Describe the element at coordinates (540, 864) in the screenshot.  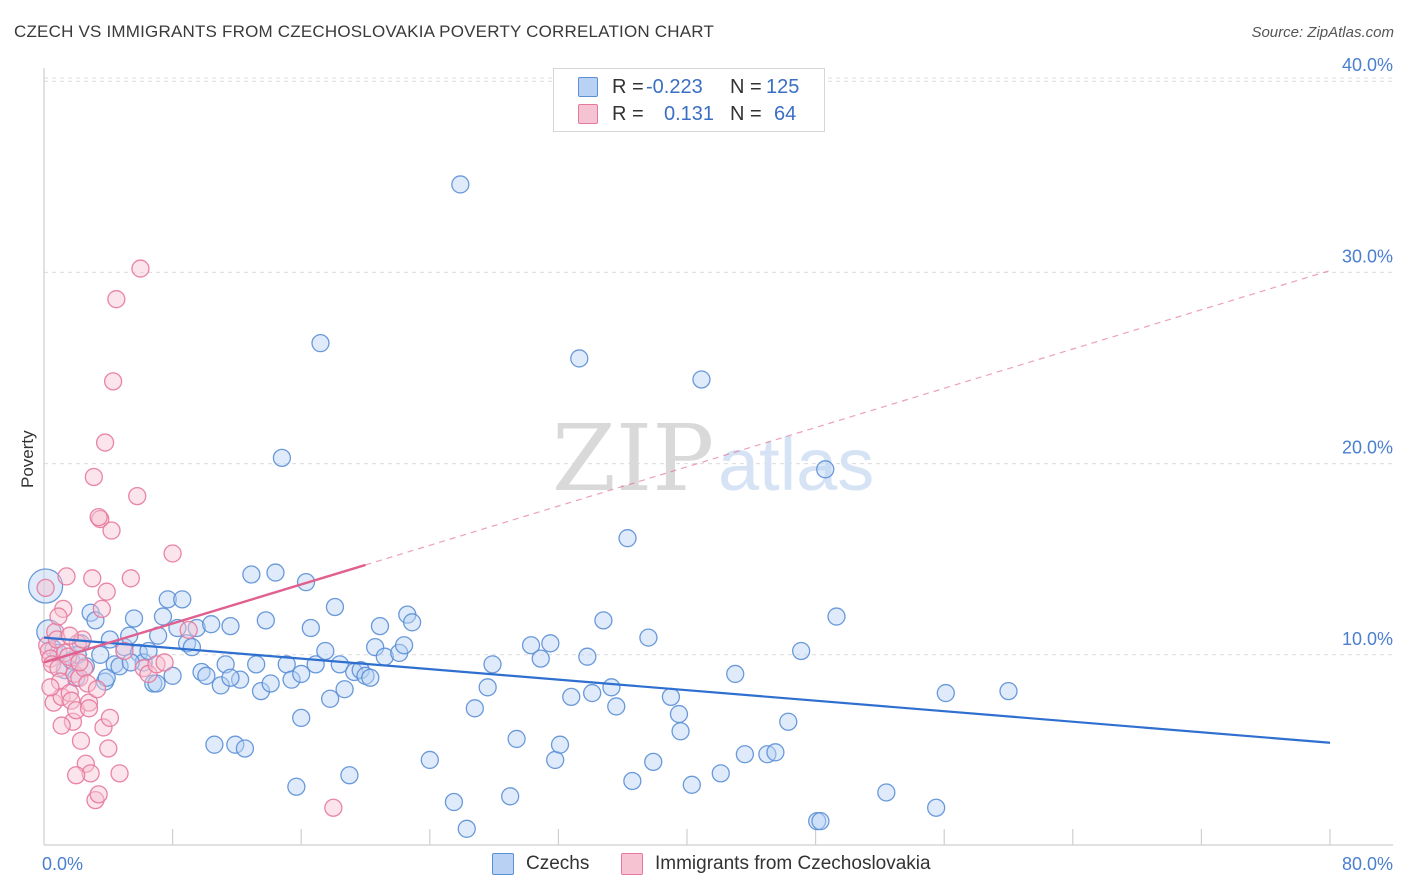
I see `legend-item-czechs: Czechs` at that location.